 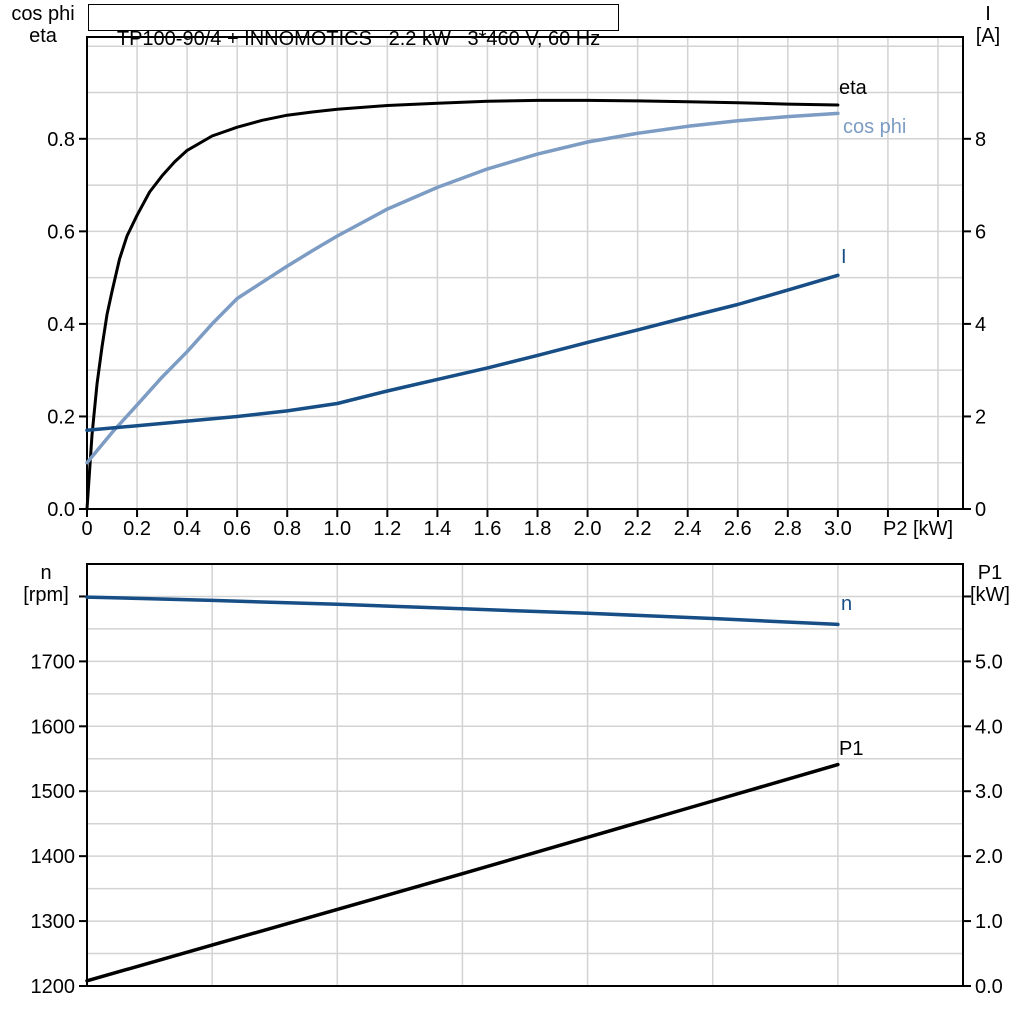 What do you see at coordinates (137, 529) in the screenshot?
I see `x-tick-label: 0.2` at bounding box center [137, 529].